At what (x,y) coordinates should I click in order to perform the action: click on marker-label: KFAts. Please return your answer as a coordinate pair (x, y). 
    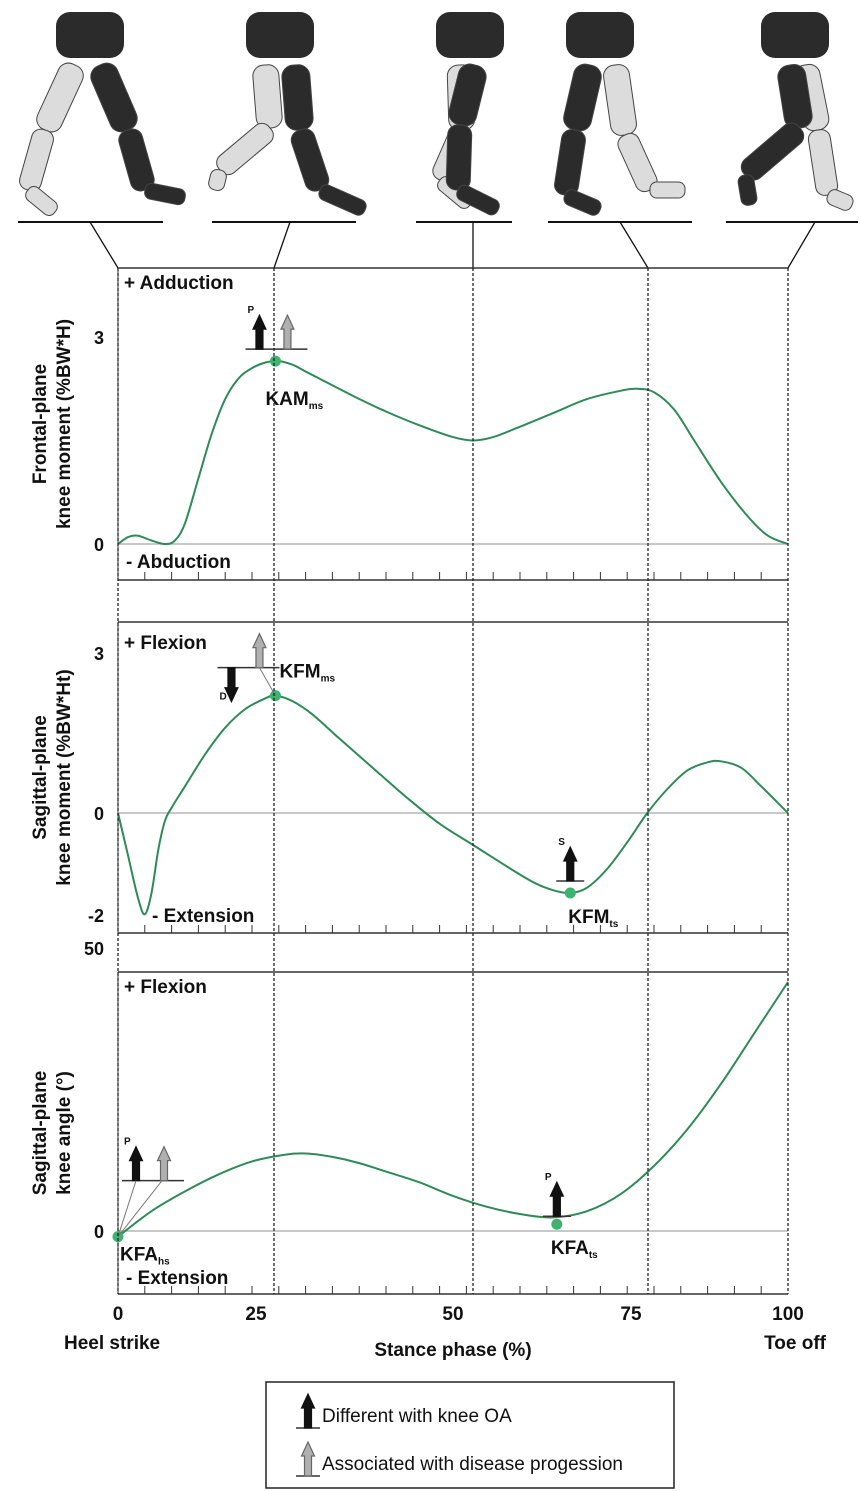
    Looking at the image, I should click on (574, 1249).